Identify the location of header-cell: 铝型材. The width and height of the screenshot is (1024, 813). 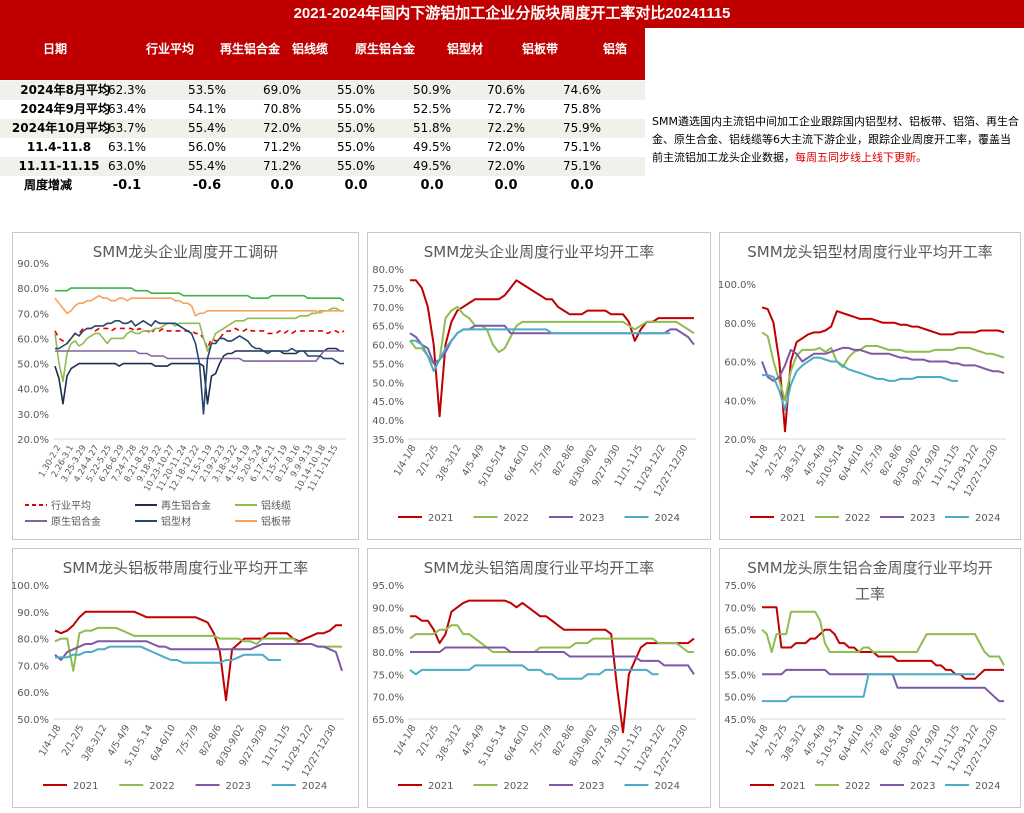
(464, 49).